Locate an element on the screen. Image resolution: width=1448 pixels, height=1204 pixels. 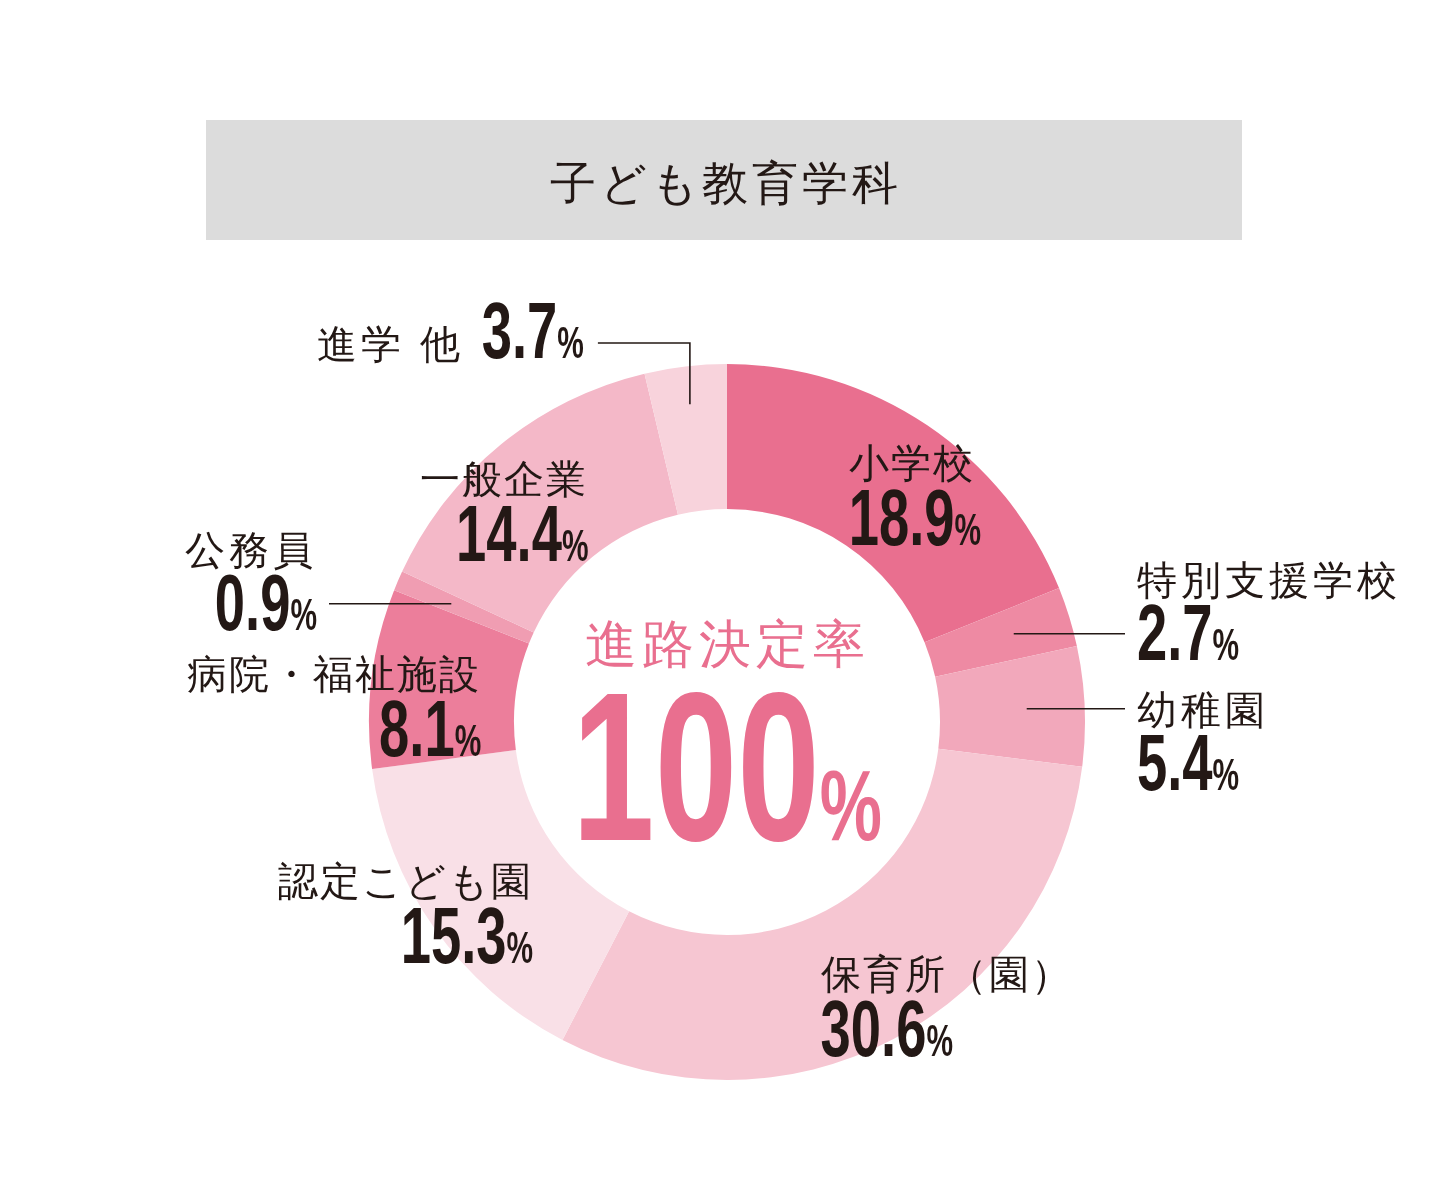
data-label: 3.7% is located at coordinates (532, 330).